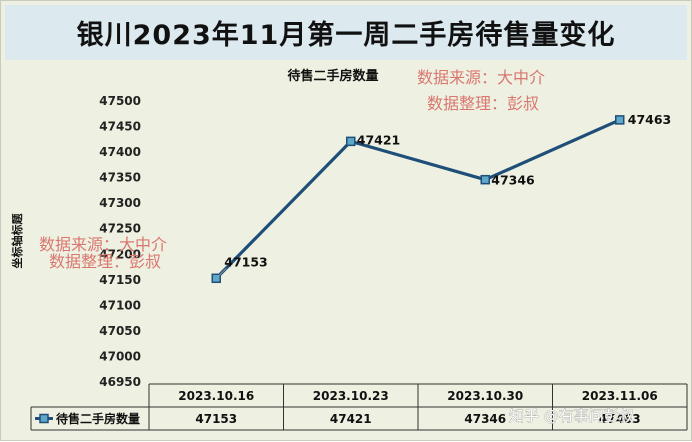  What do you see at coordinates (120, 203) in the screenshot?
I see `y-tick-label: 47300` at bounding box center [120, 203].